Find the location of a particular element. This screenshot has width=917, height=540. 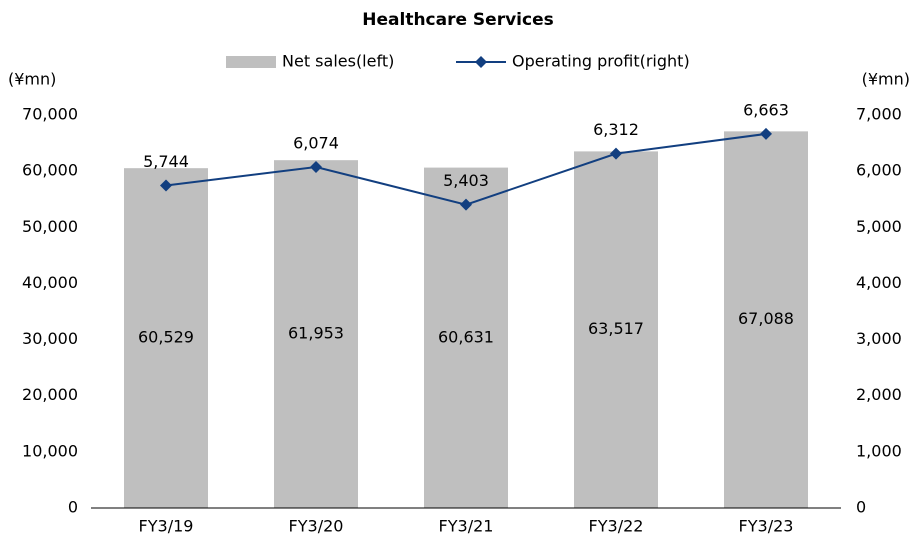

chart-title: Healthcare Services is located at coordinates (457, 20).